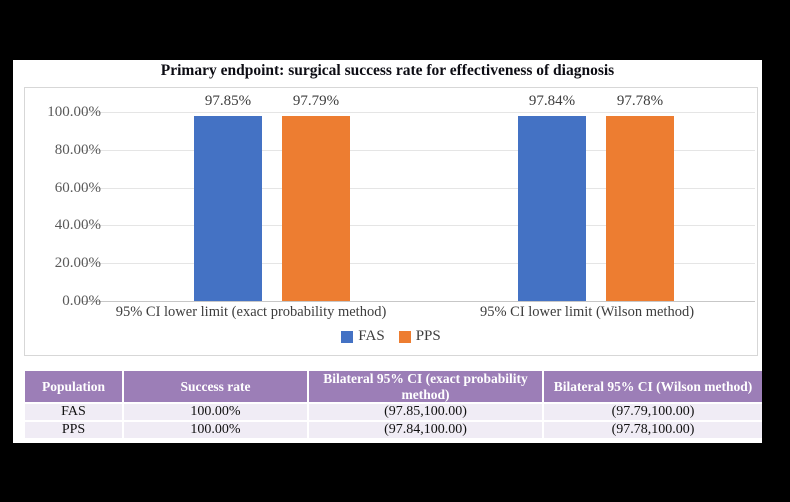 The height and width of the screenshot is (502, 790). I want to click on table-row: PPS 100.00% (97.84,100.00) (97.78,100.00), so click(393, 431).